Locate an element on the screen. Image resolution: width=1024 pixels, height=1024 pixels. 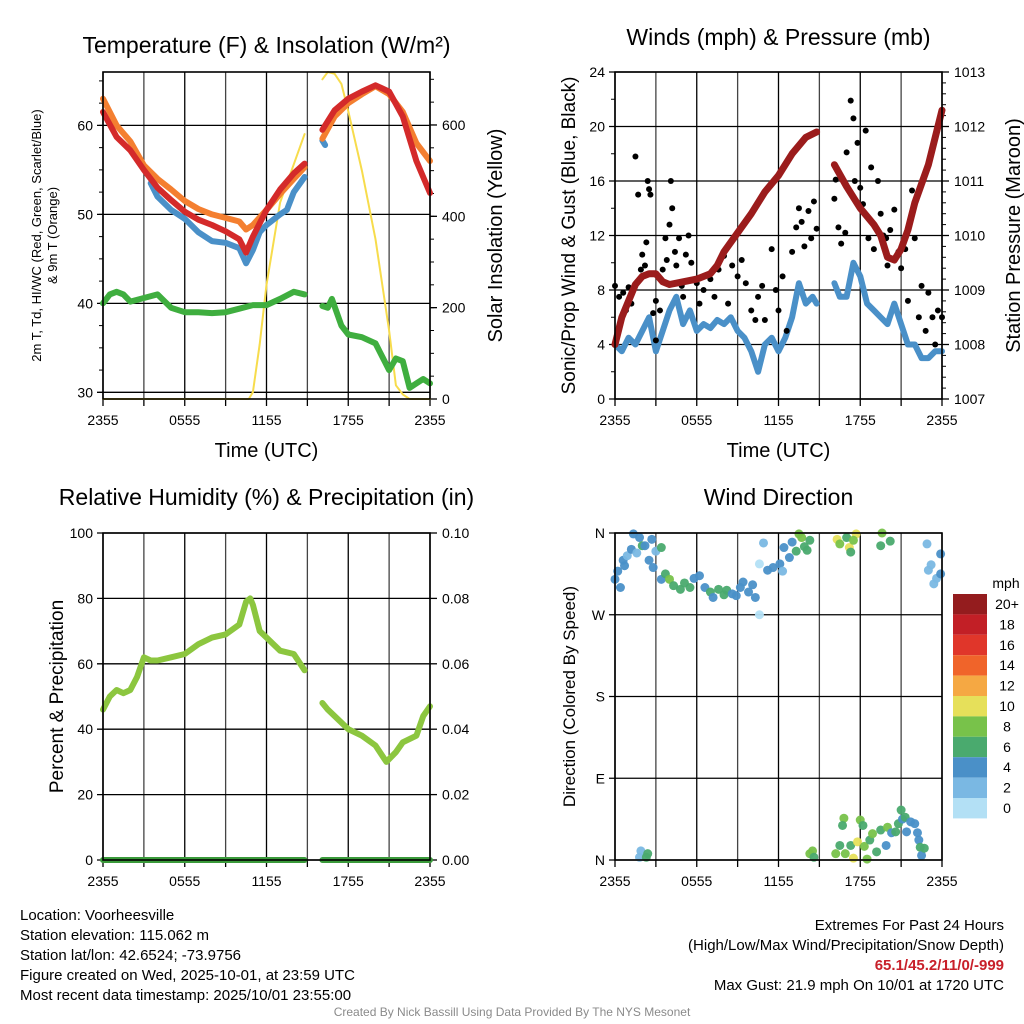
y-axis-label: Sonic/Prop Wind & Gust (Blue, Black) is located at coordinates (569, 236).